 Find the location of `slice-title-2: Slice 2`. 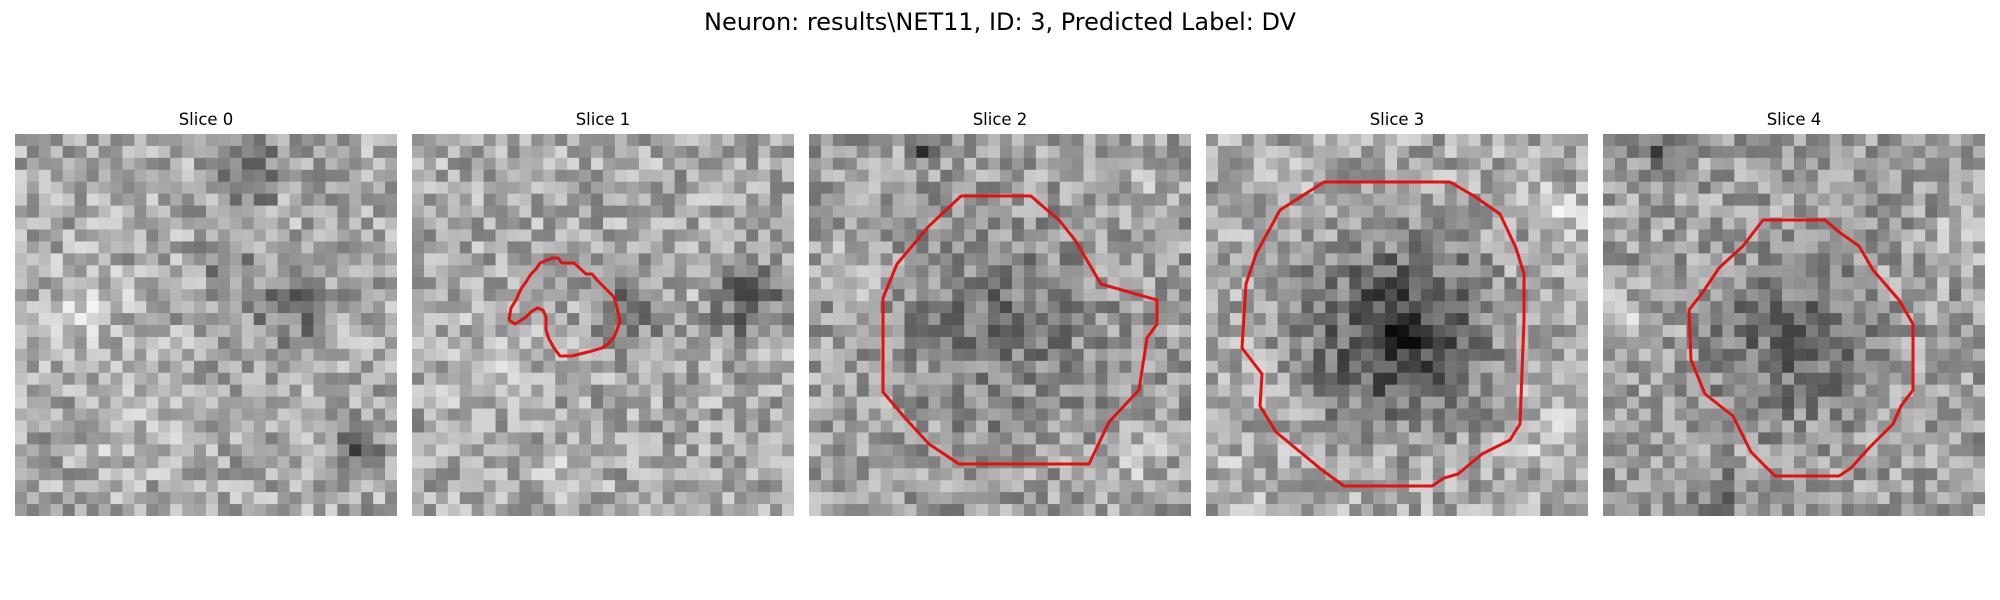

slice-title-2: Slice 2 is located at coordinates (1000, 119).